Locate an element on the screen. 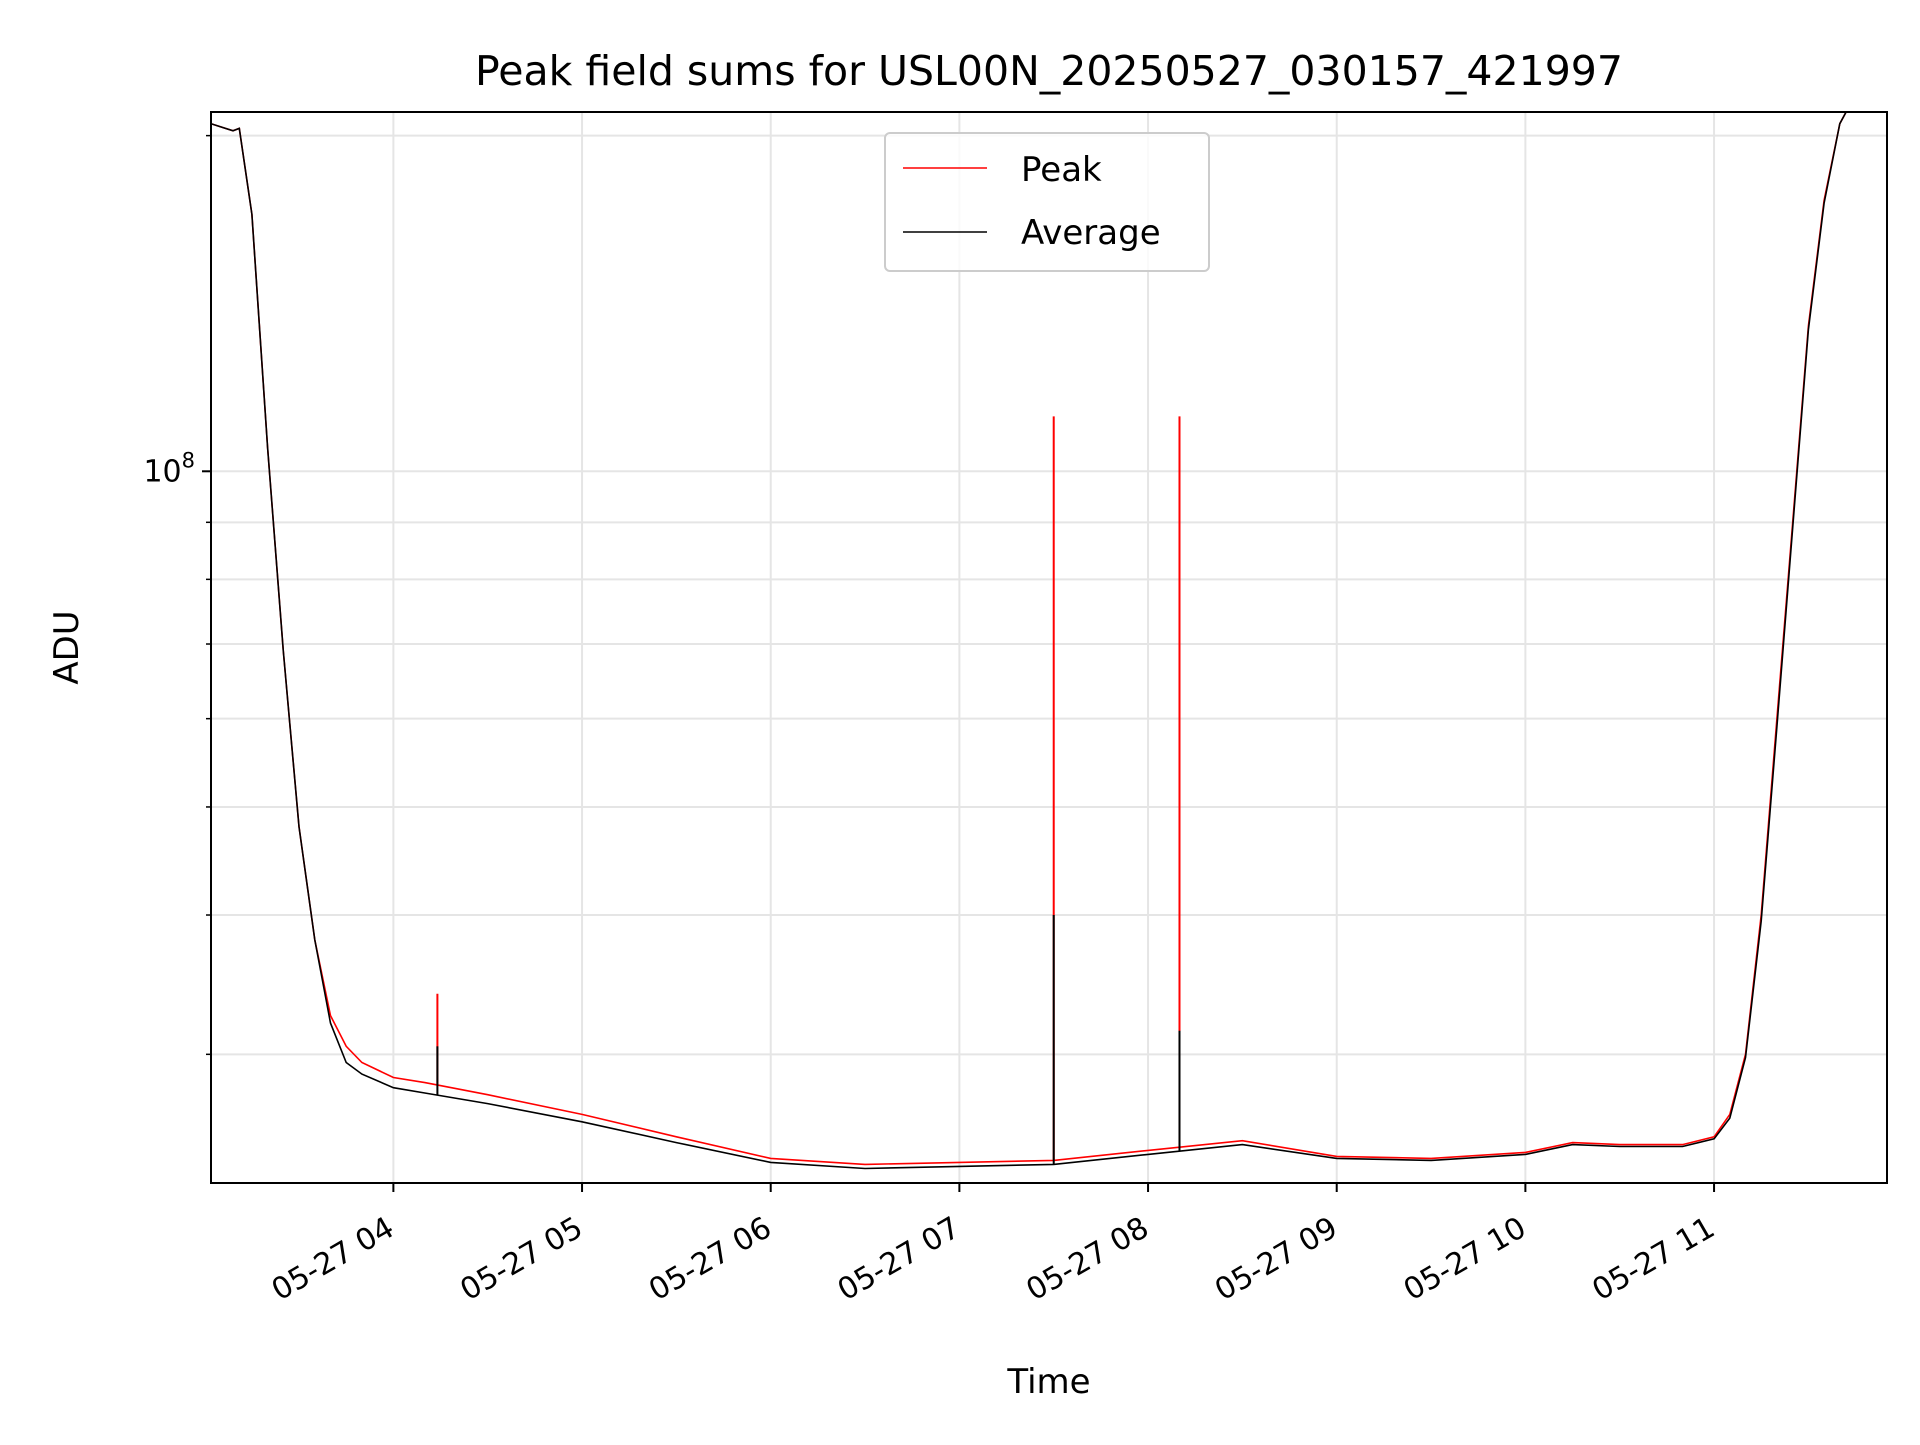 The height and width of the screenshot is (1445, 1920). x-axis-label: Time is located at coordinates (1048, 1382).